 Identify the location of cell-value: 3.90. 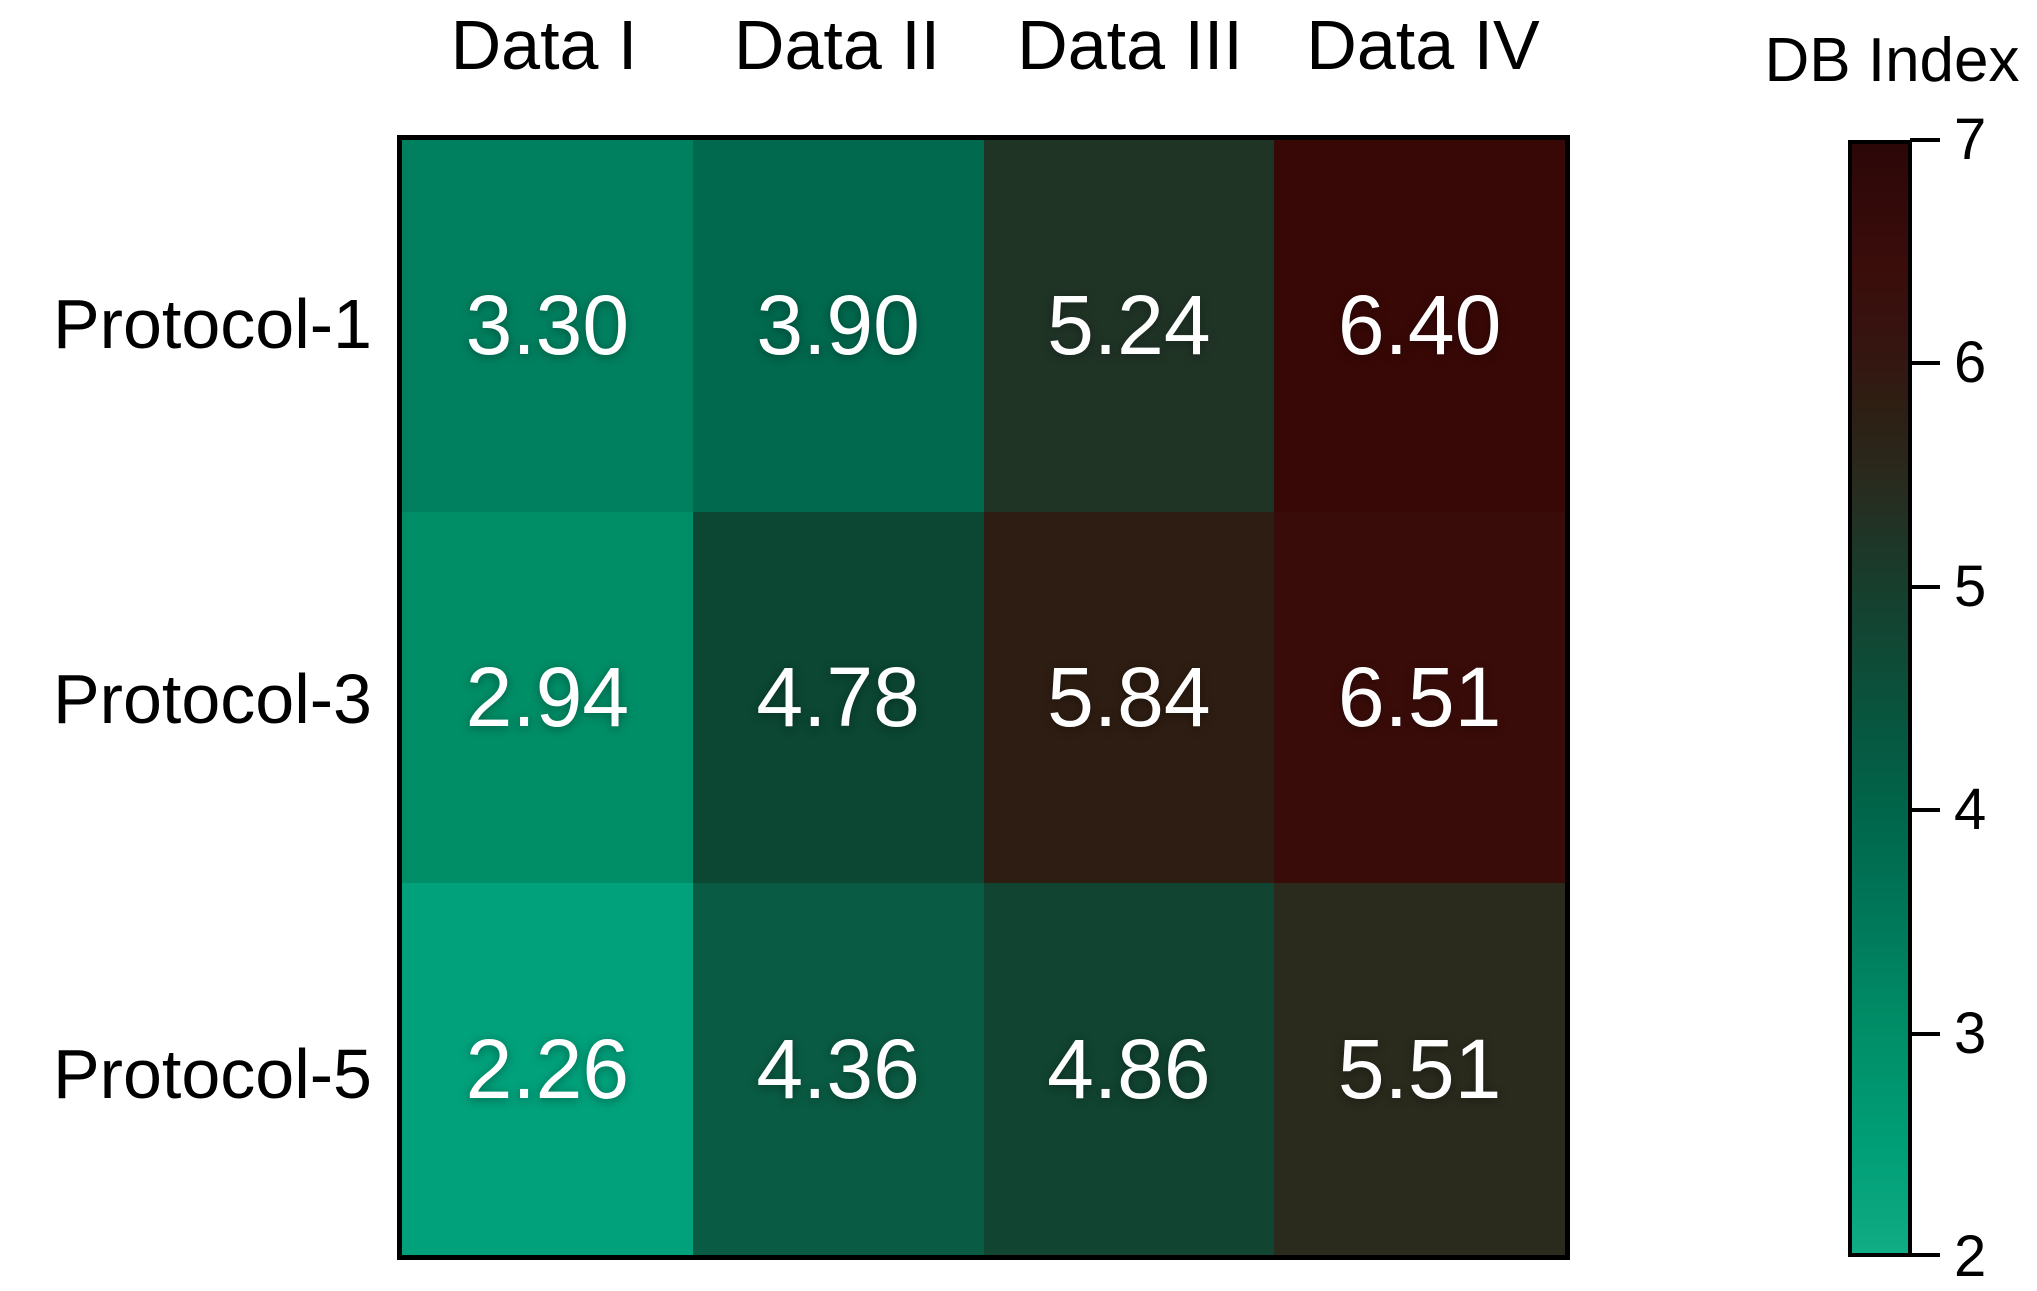
(838, 325).